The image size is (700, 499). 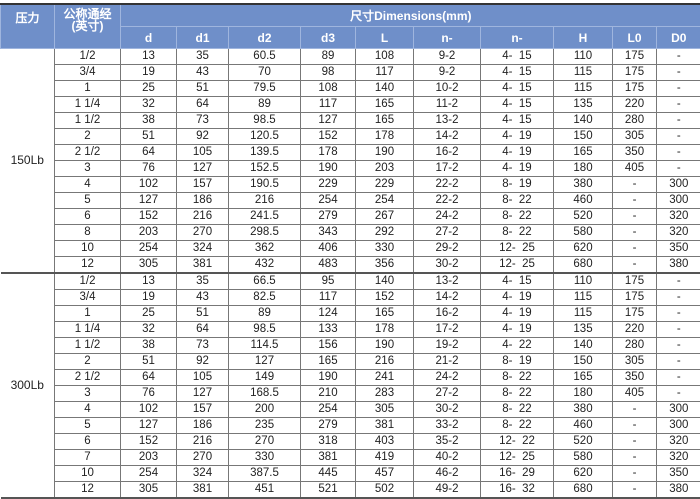 I want to click on dimension-cell: 318, so click(x=328, y=442).